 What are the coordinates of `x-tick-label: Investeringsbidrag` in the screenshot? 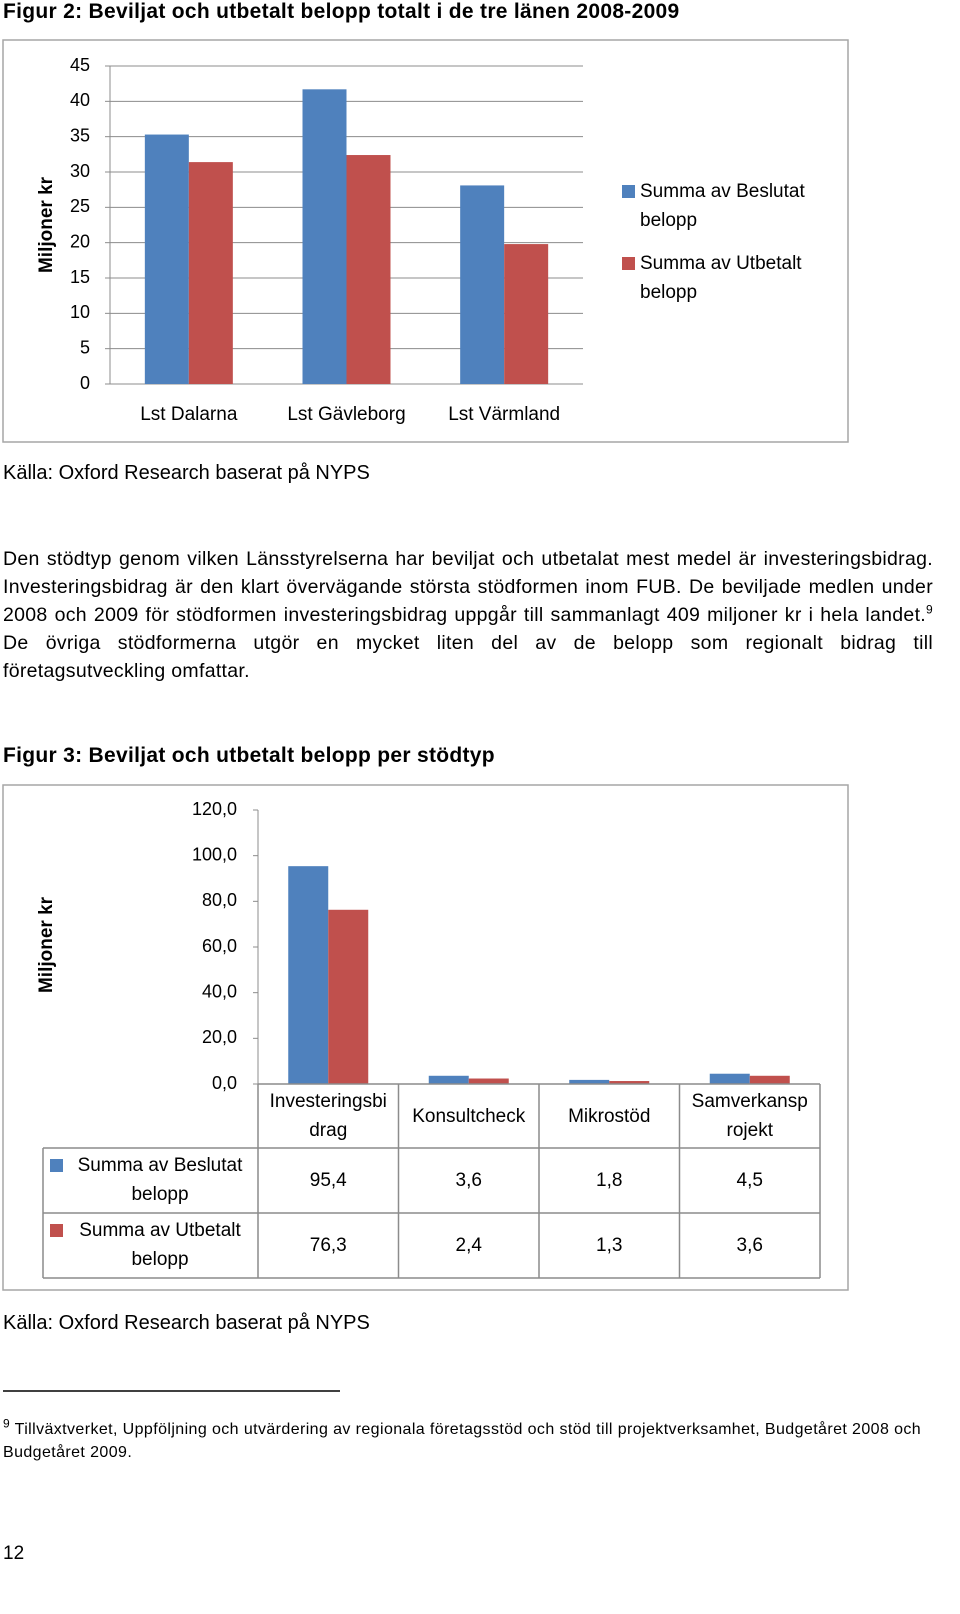 It's located at (328, 1116).